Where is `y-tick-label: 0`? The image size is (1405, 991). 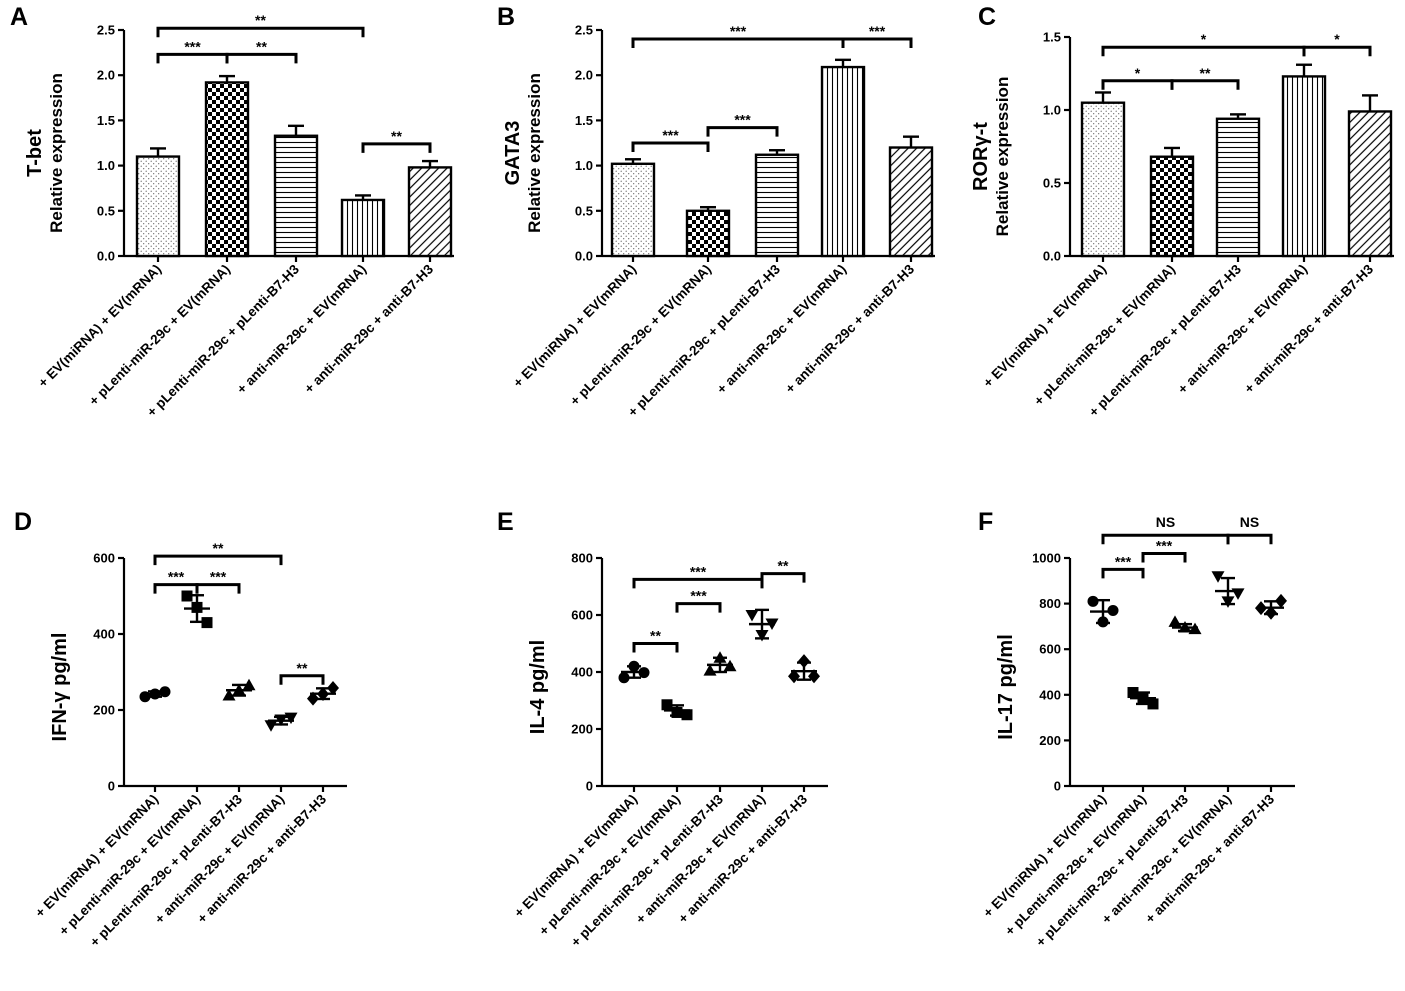
y-tick-label: 0 is located at coordinates (589, 786).